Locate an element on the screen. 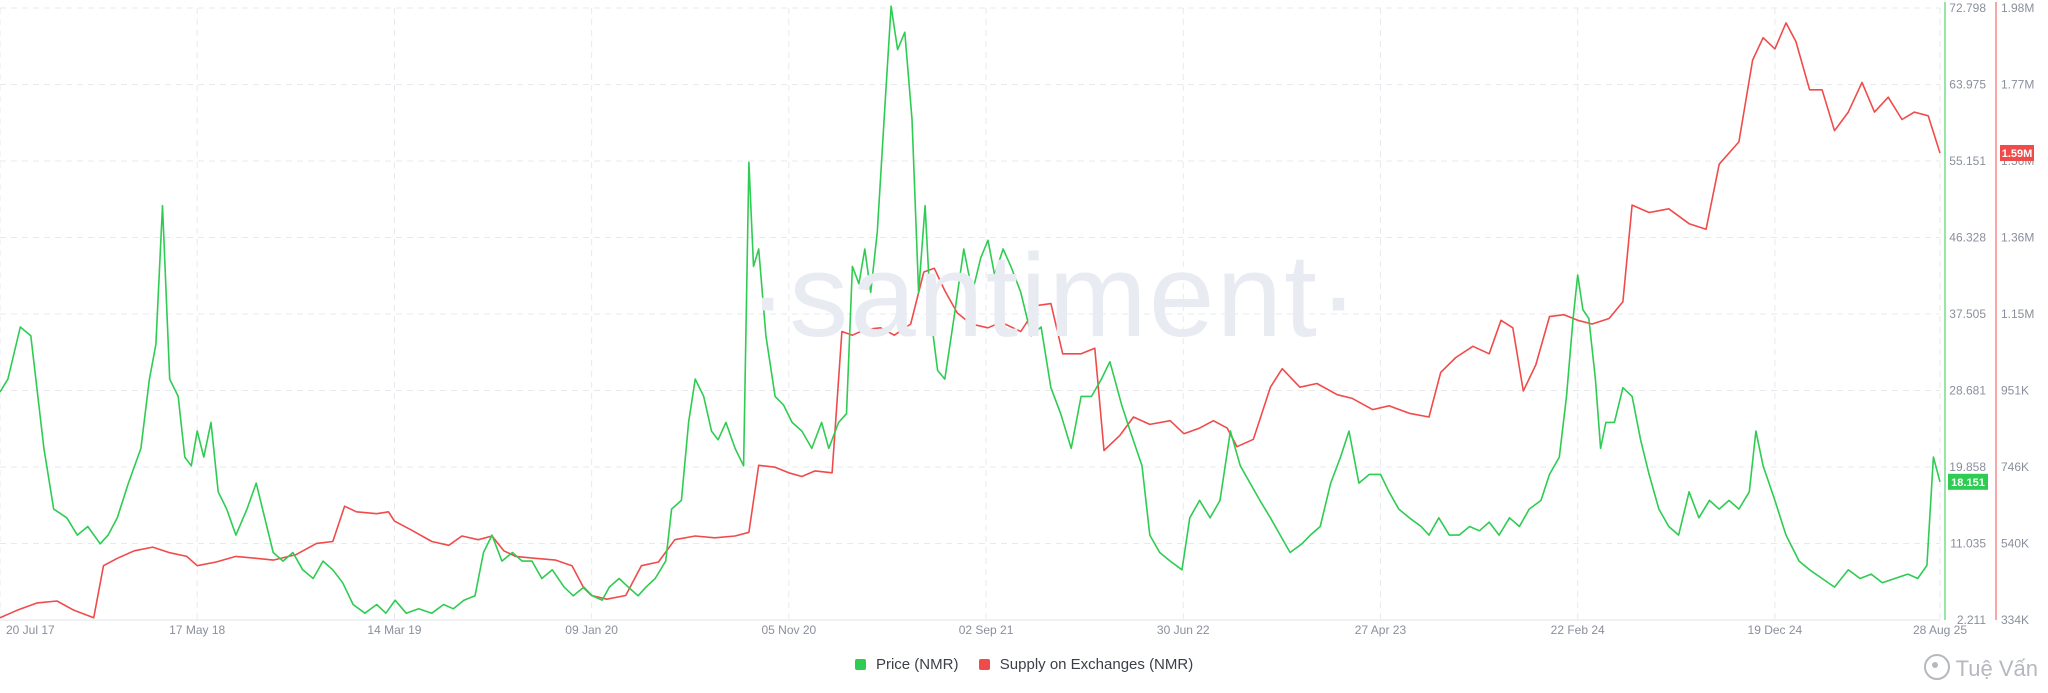  x-tick-label: 02 Sep 21 is located at coordinates (986, 630).